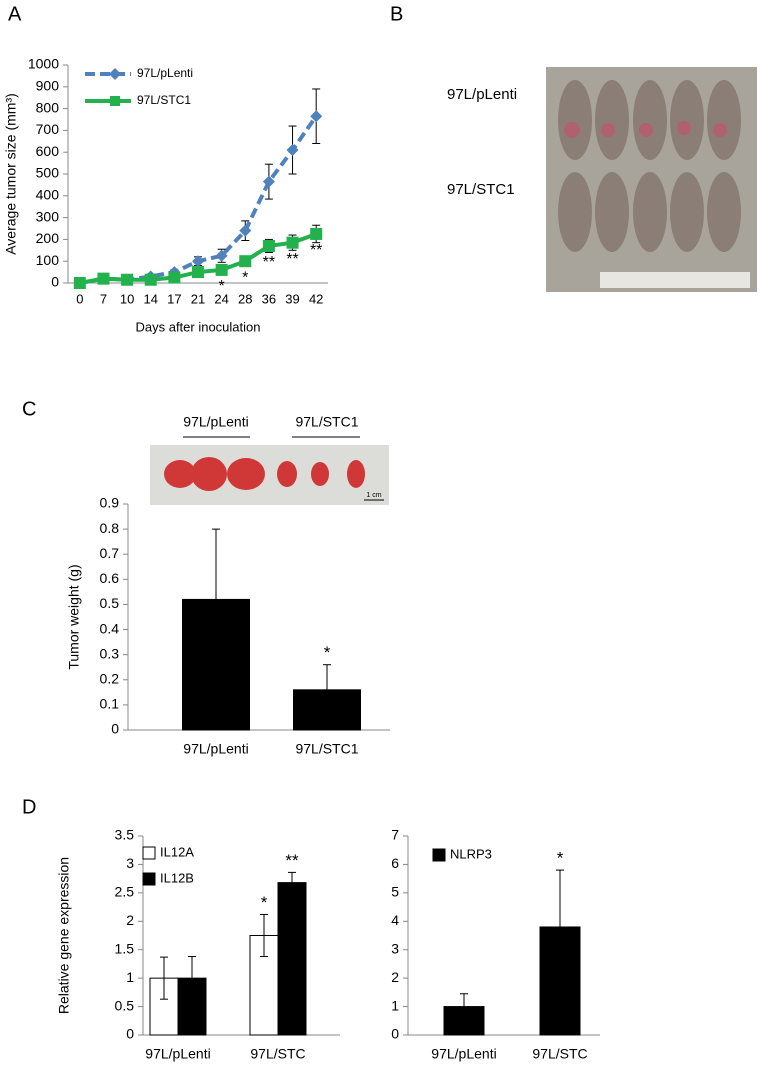 The height and width of the screenshot is (1065, 760). Describe the element at coordinates (110, 678) in the screenshot. I see `y-tick-label: 0.2` at that location.